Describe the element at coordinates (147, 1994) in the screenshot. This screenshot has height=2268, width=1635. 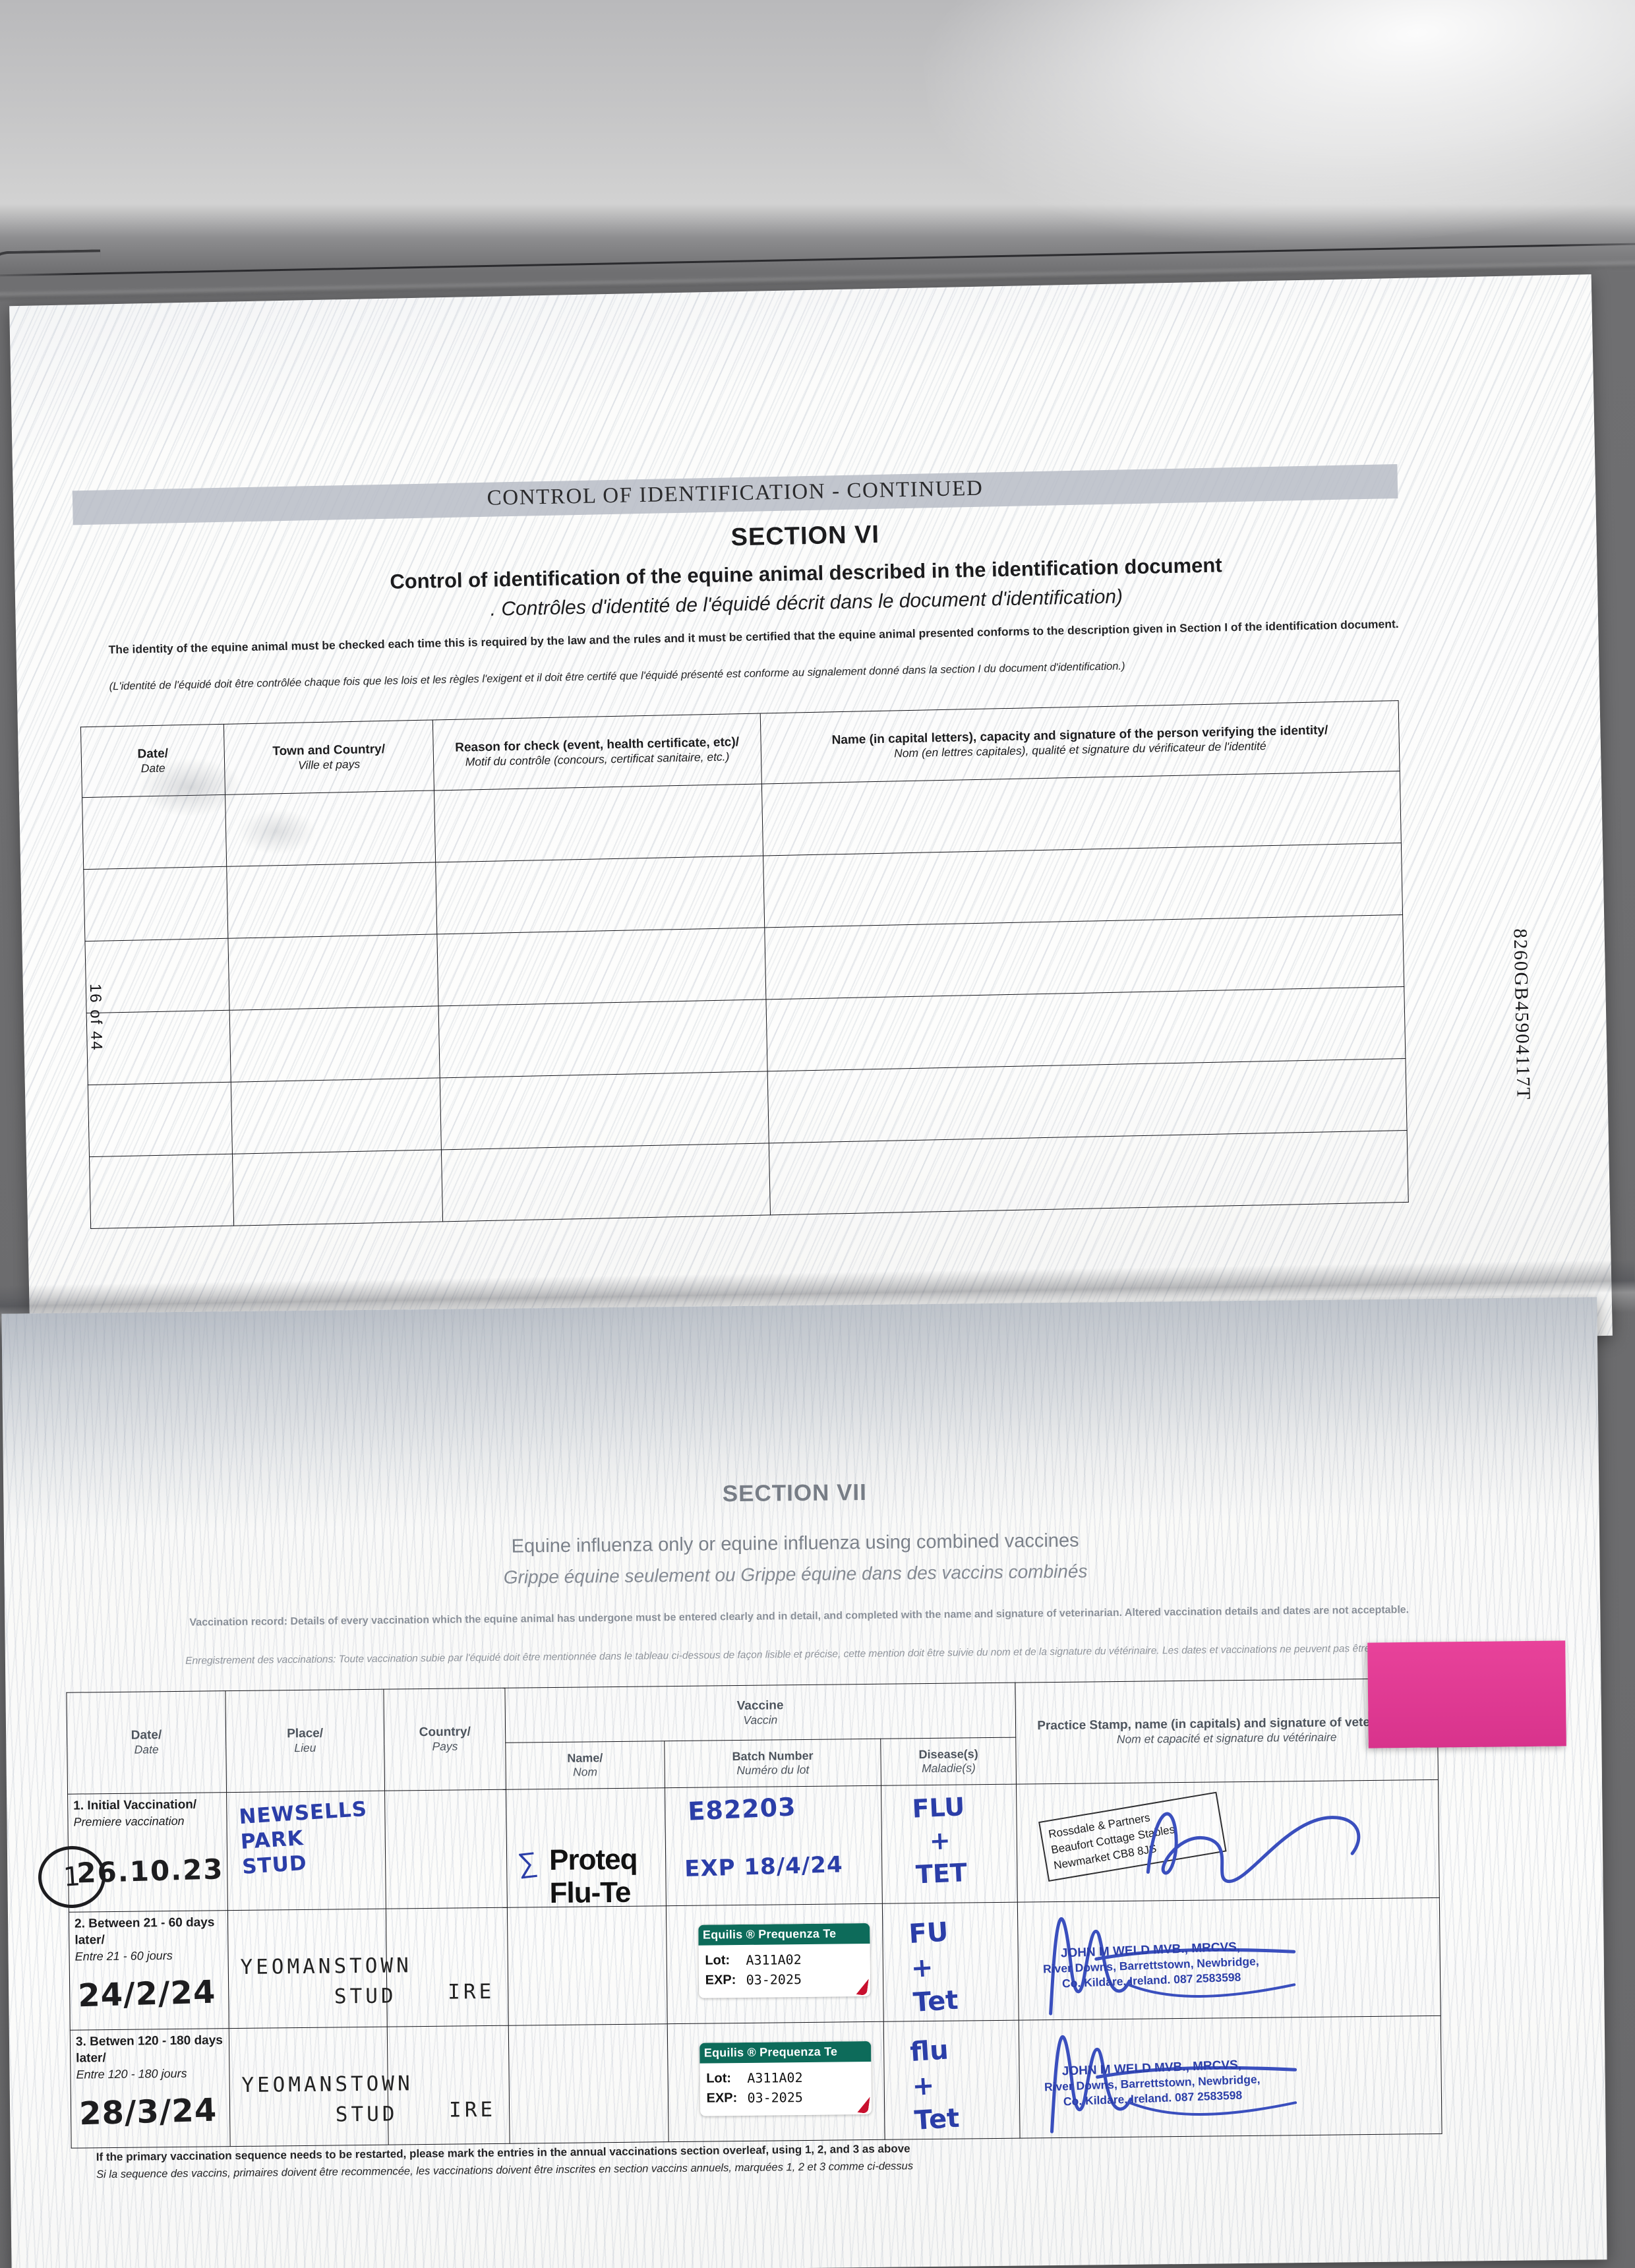
I see `handwritten-date: 24/2/24` at that location.